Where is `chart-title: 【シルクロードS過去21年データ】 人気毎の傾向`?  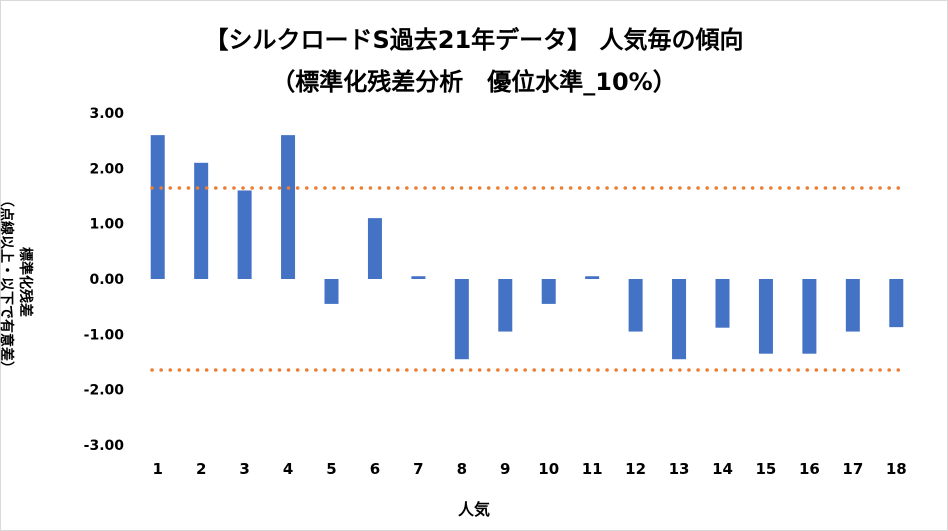 chart-title: 【シルクロードS過去21年データ】 人気毎の傾向 is located at coordinates (474, 40).